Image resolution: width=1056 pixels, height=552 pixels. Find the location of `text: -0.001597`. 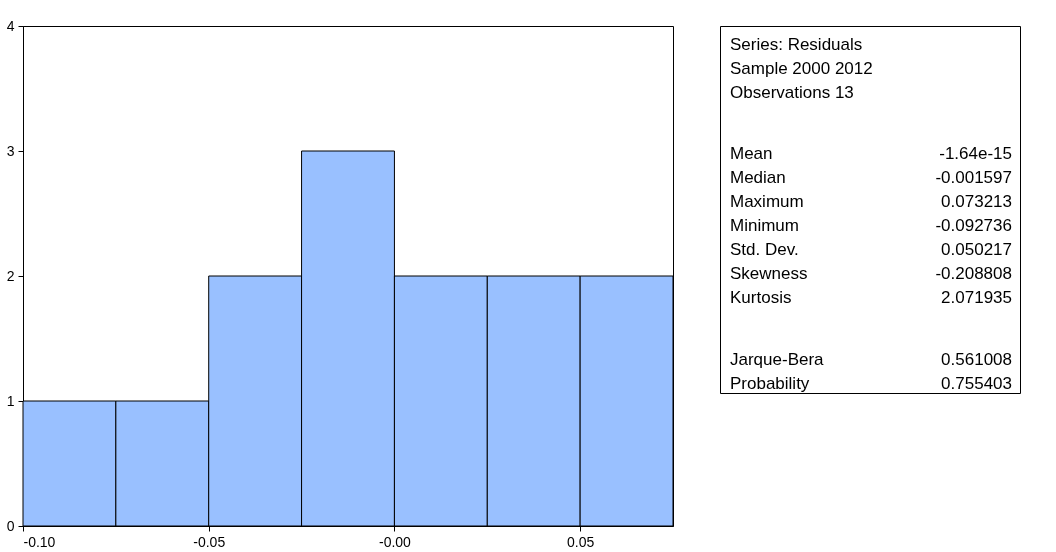

text: -0.001597 is located at coordinates (973, 177).